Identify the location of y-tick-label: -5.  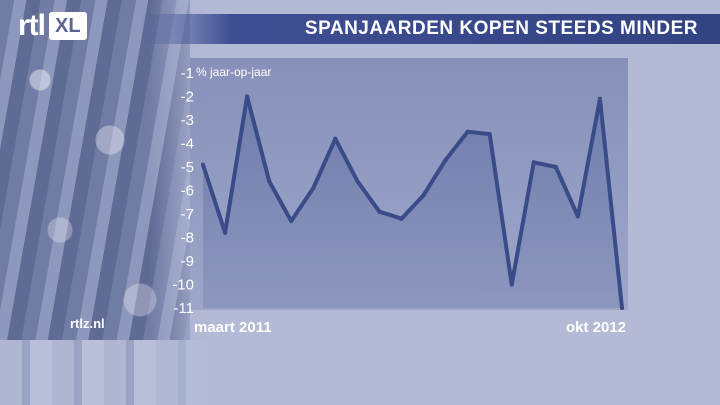
(187, 167).